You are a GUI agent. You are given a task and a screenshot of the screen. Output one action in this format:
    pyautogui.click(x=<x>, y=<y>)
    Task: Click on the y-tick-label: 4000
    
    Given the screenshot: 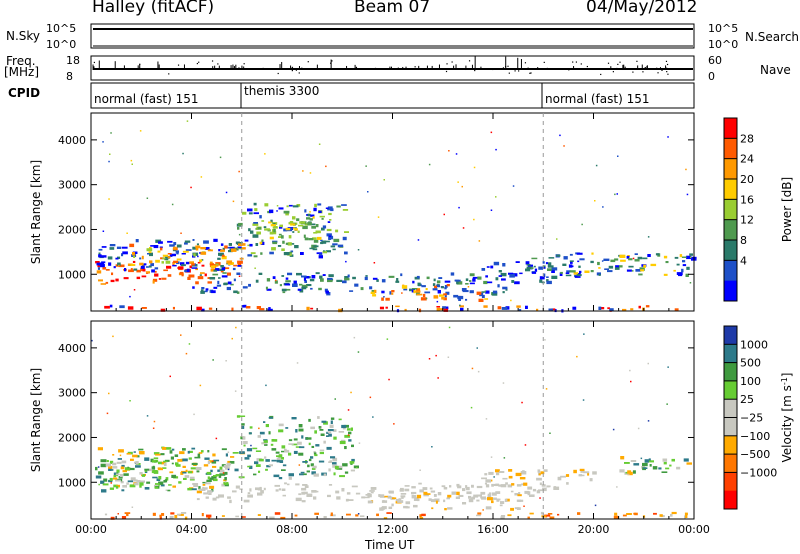 What is the action you would take?
    pyautogui.click(x=72, y=348)
    